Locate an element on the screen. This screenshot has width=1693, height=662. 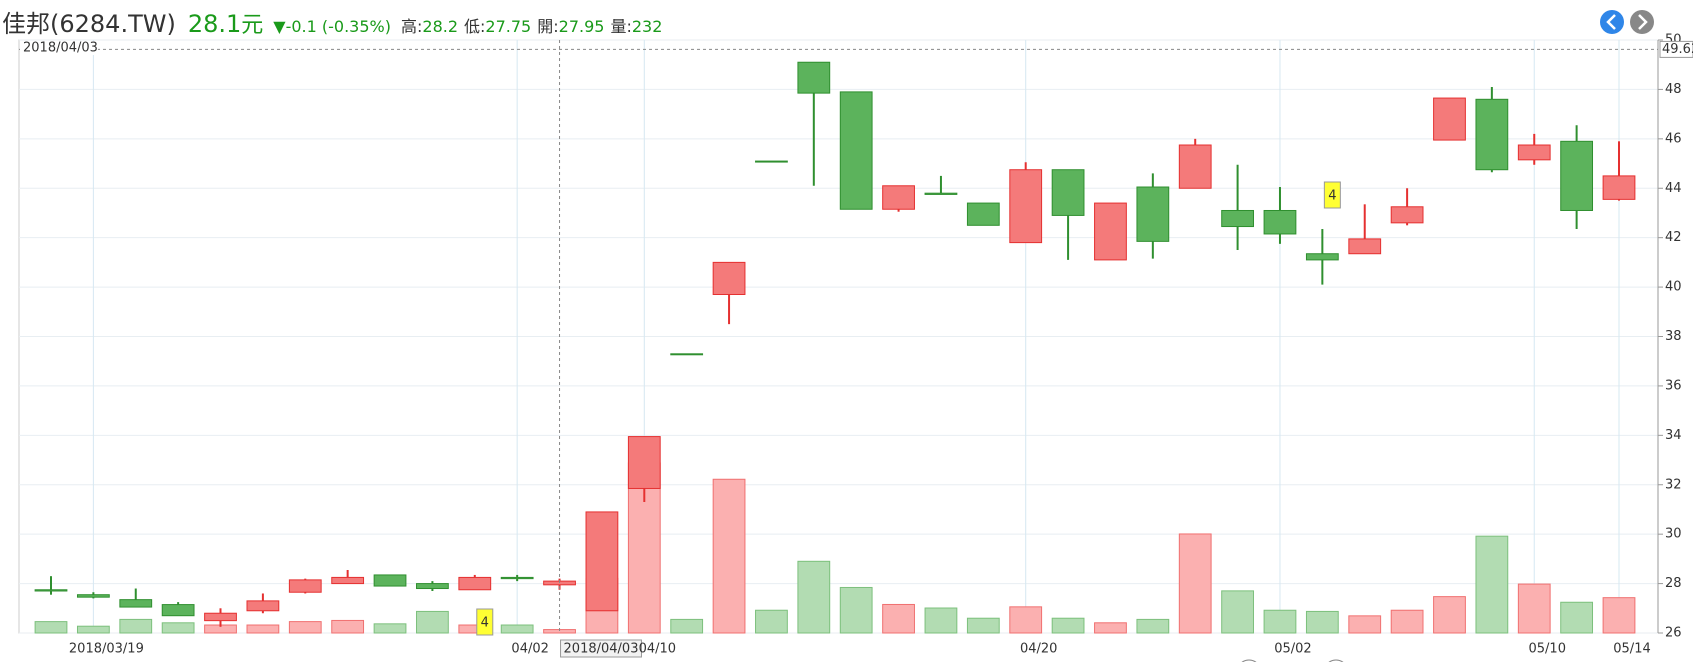
crosshair-price: 49.62 is located at coordinates (1677, 49).